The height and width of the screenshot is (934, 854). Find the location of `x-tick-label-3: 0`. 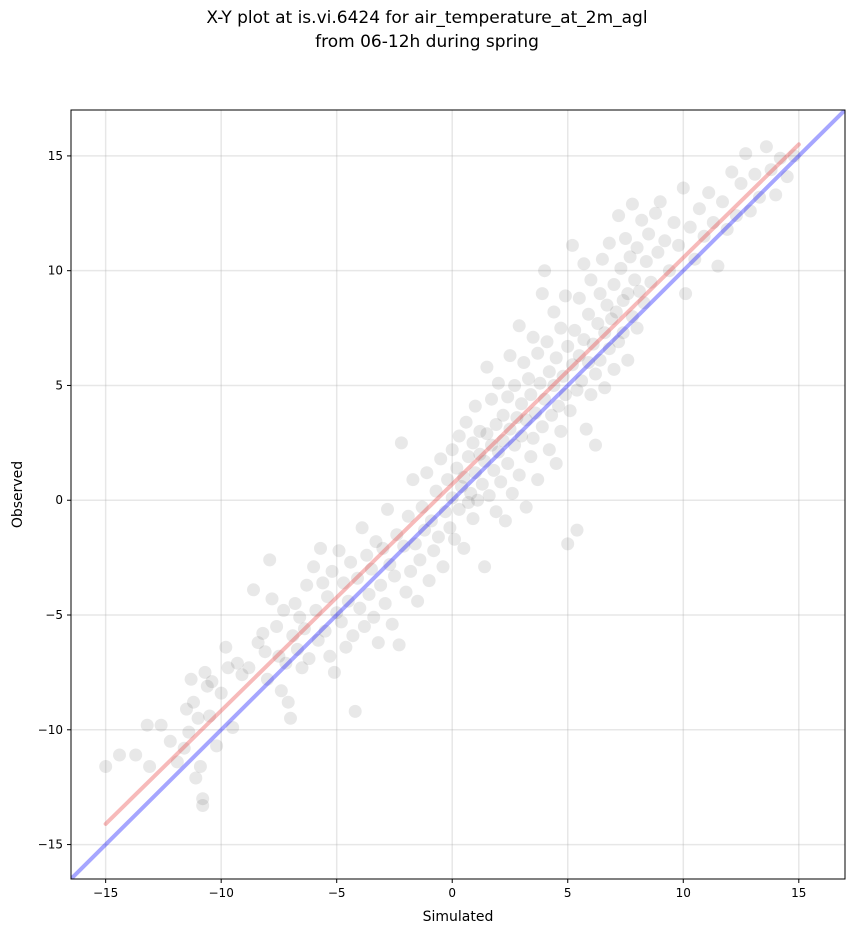

x-tick-label-3: 0 is located at coordinates (452, 893).